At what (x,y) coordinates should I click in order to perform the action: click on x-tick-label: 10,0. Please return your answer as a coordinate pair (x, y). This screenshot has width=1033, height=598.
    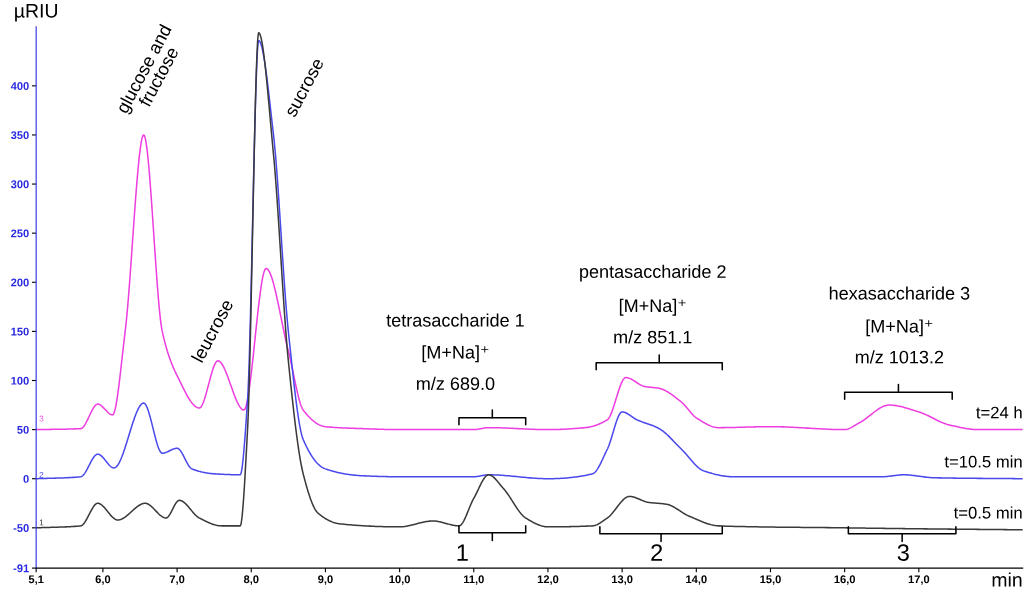
    Looking at the image, I should click on (399, 580).